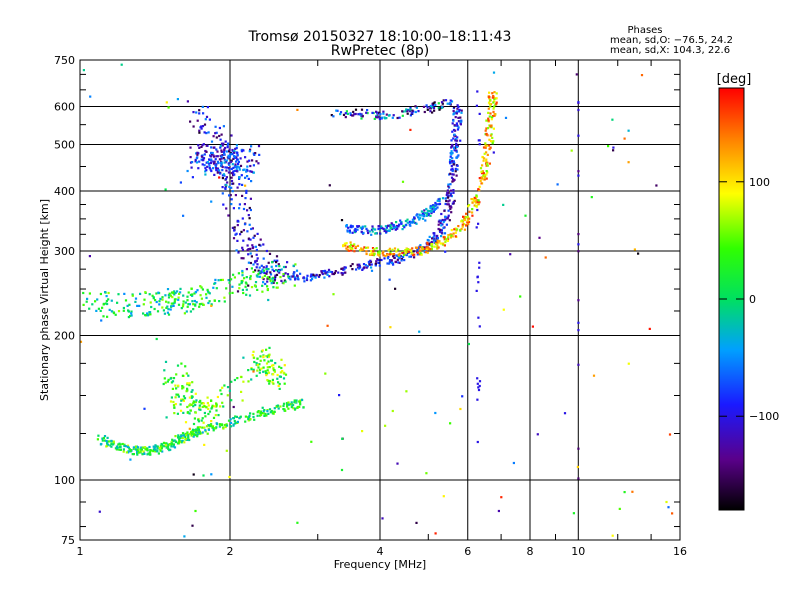 This screenshot has height=600, width=800. Describe the element at coordinates (578, 551) in the screenshot. I see `x-tick-label: 10` at that location.